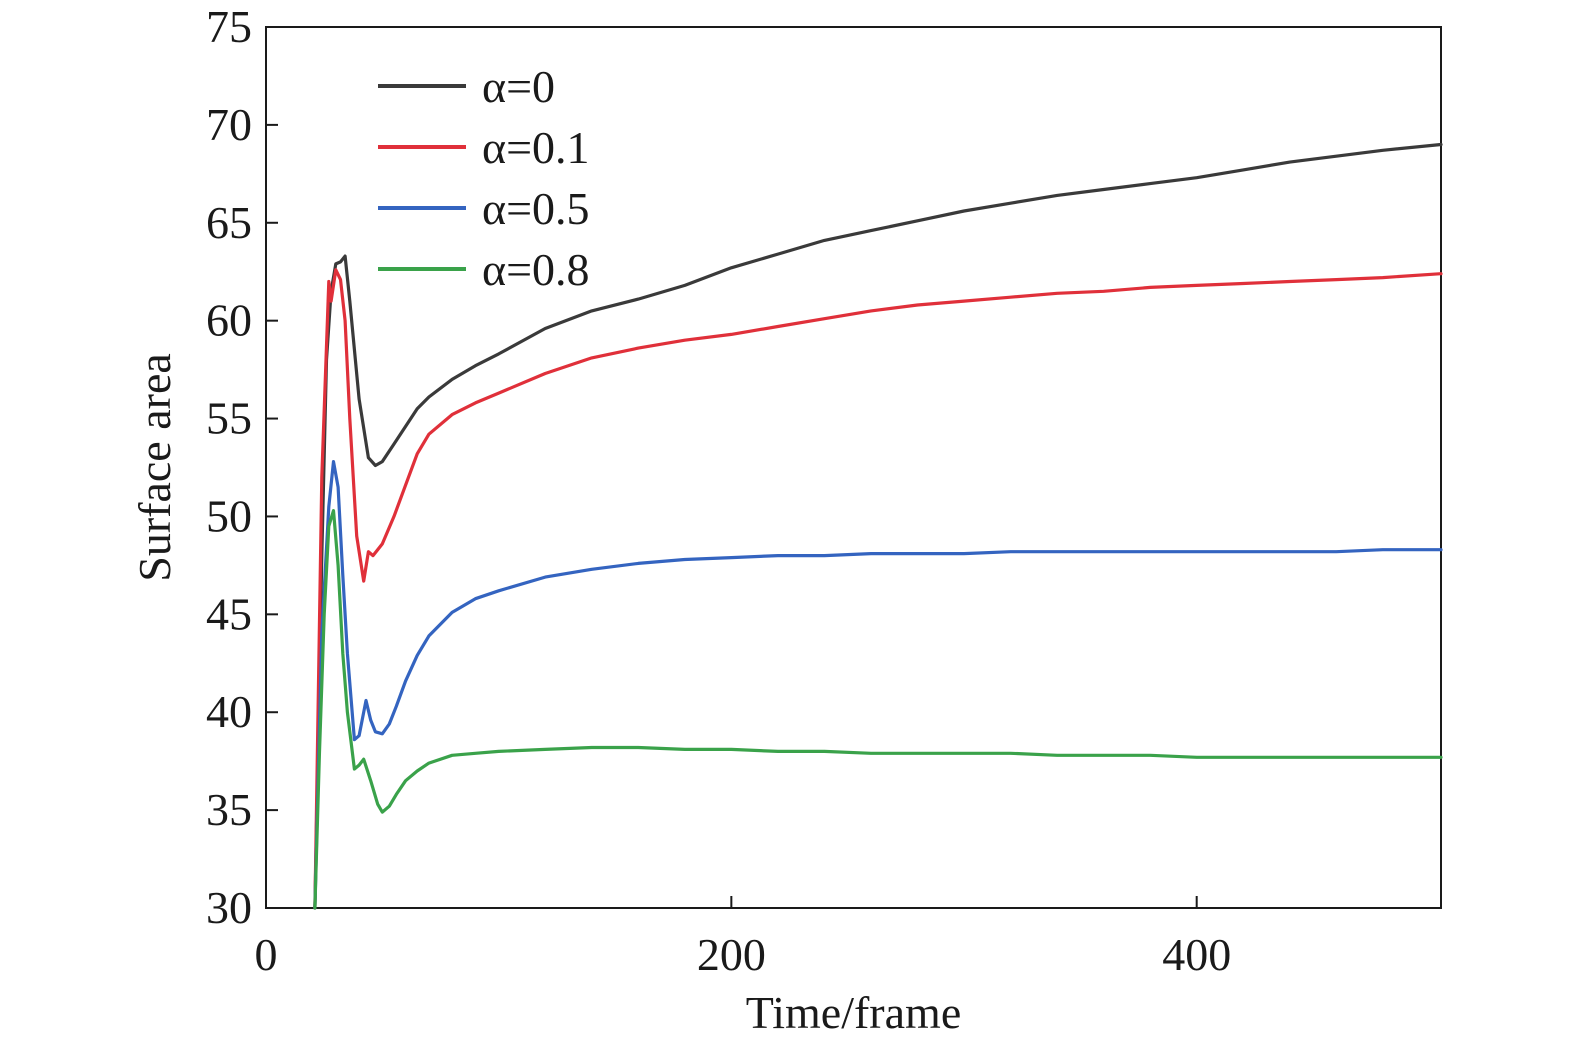 Image resolution: width=1575 pixels, height=1050 pixels. I want to click on y-axis: 30 35 40 45 50 55 60 65 70 75, so click(242, 467).